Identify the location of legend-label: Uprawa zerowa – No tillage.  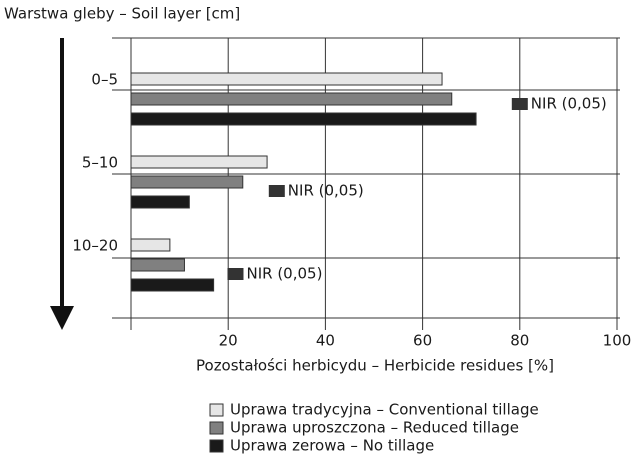
(332, 446).